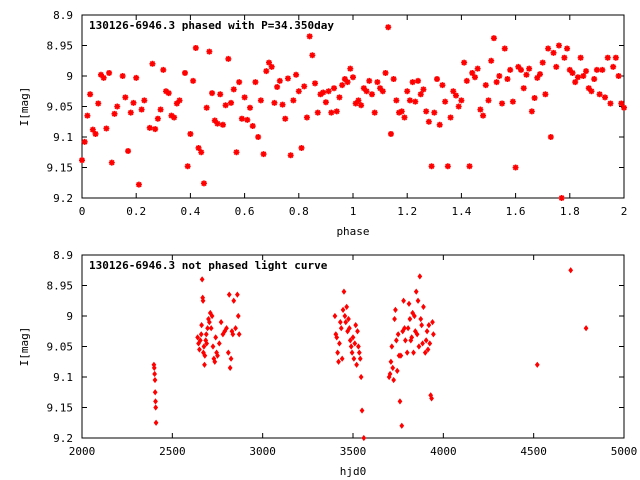 This screenshot has width=640, height=480. What do you see at coordinates (60, 168) in the screenshot?
I see `phased-y-tick-label: 9.15` at bounding box center [60, 168].